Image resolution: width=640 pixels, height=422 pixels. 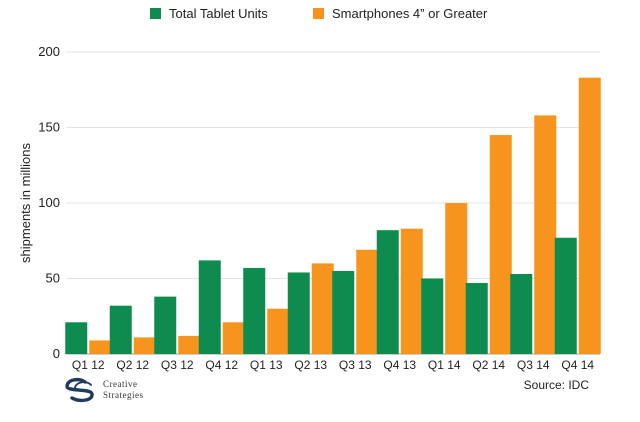 What do you see at coordinates (49, 202) in the screenshot?
I see `y-tick-label: 100` at bounding box center [49, 202].